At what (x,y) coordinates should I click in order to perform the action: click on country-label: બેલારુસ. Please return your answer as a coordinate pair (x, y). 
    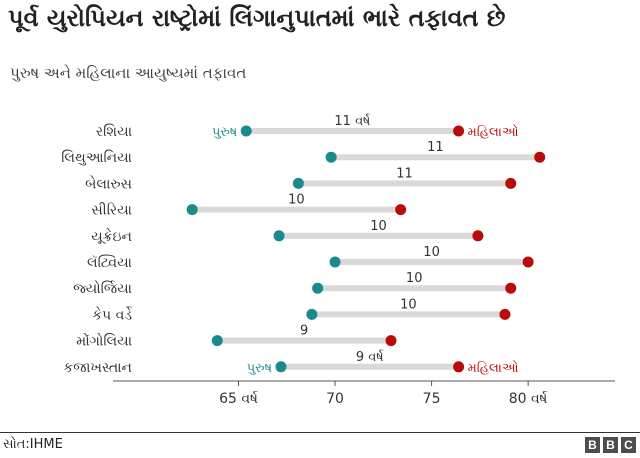
    Looking at the image, I should click on (108, 183).